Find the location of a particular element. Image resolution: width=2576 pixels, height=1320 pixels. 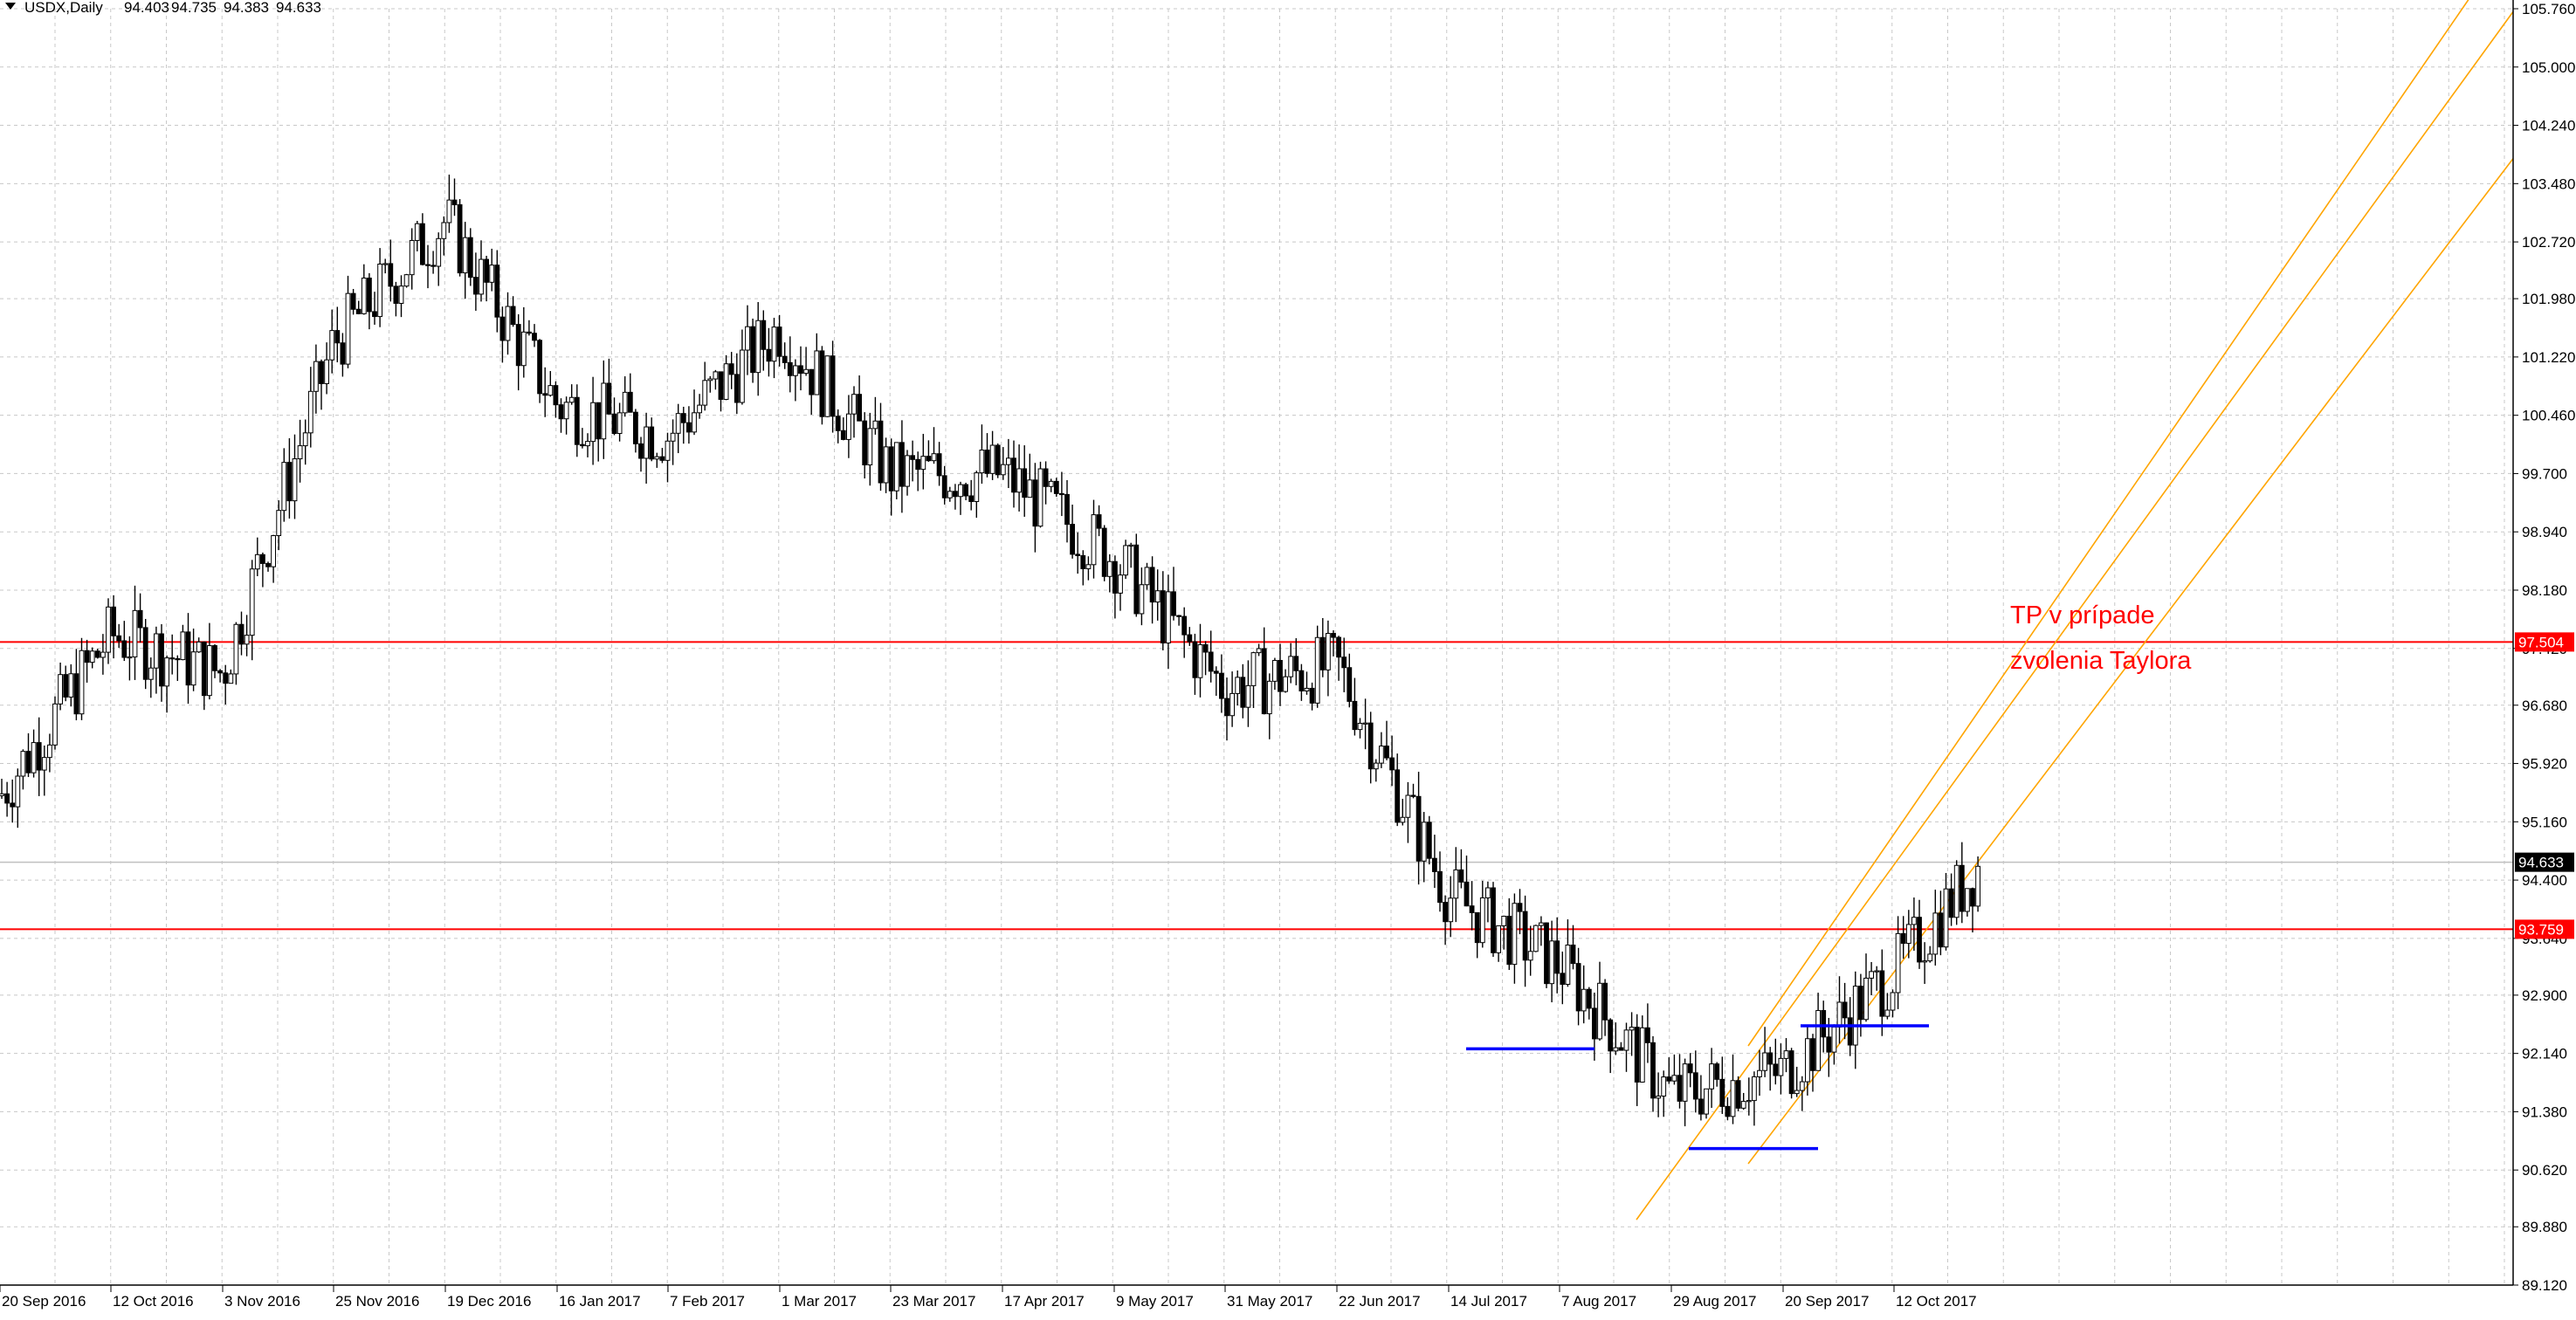

annotation: TP v prípade zvolenia Taylora is located at coordinates (2101, 638).